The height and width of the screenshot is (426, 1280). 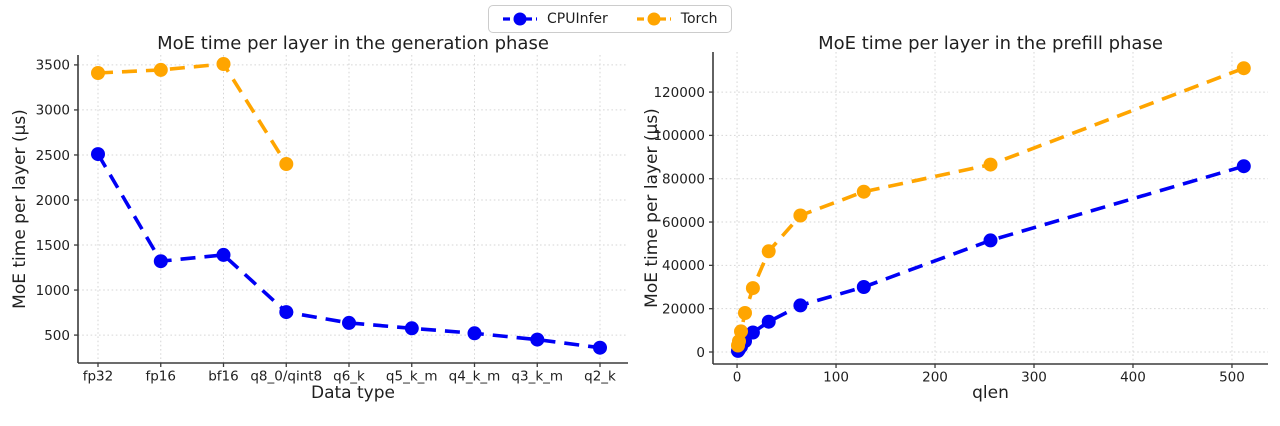 What do you see at coordinates (990, 43) in the screenshot?
I see `prefill-chart-title: MoE time per layer in the prefill phase` at bounding box center [990, 43].